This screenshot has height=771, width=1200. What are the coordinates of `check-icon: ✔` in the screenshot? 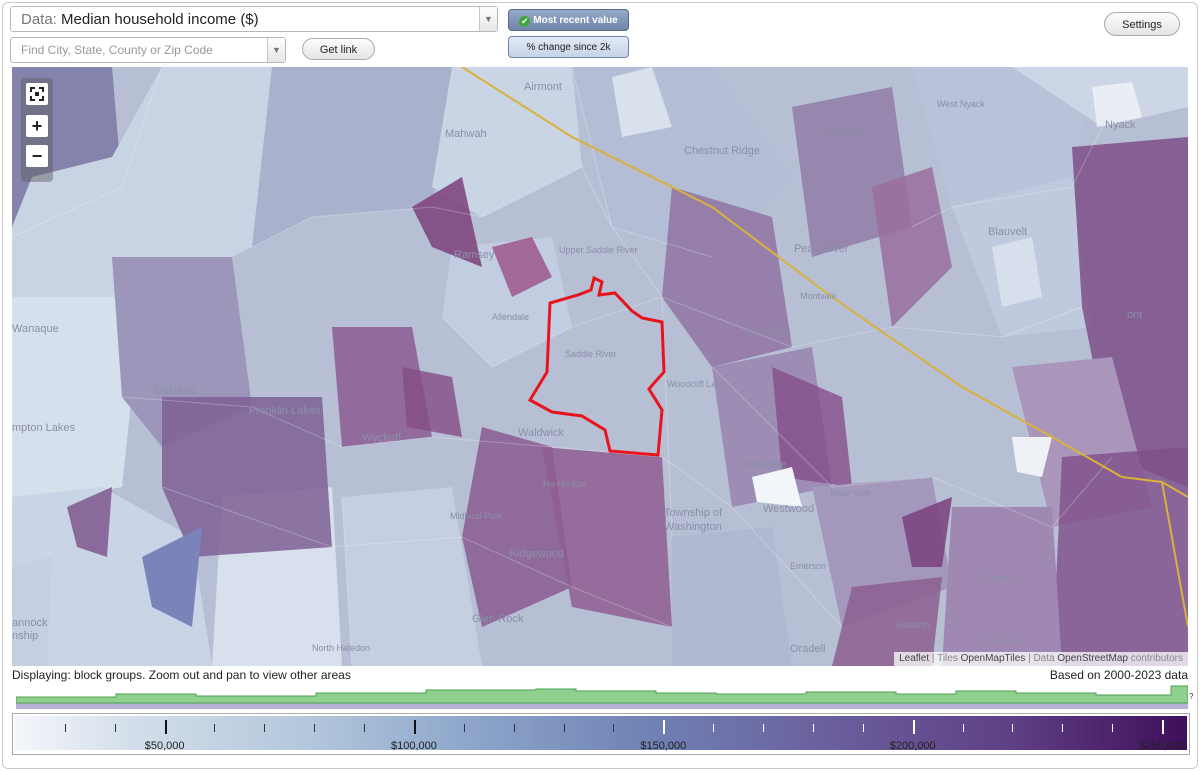 It's located at (525, 21).